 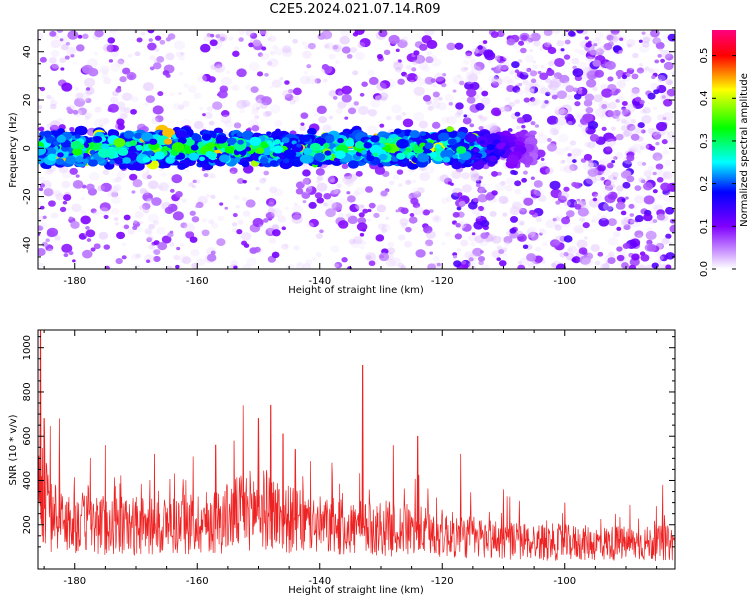 I want to click on colorbar-tick-label: 0.4, so click(x=704, y=98).